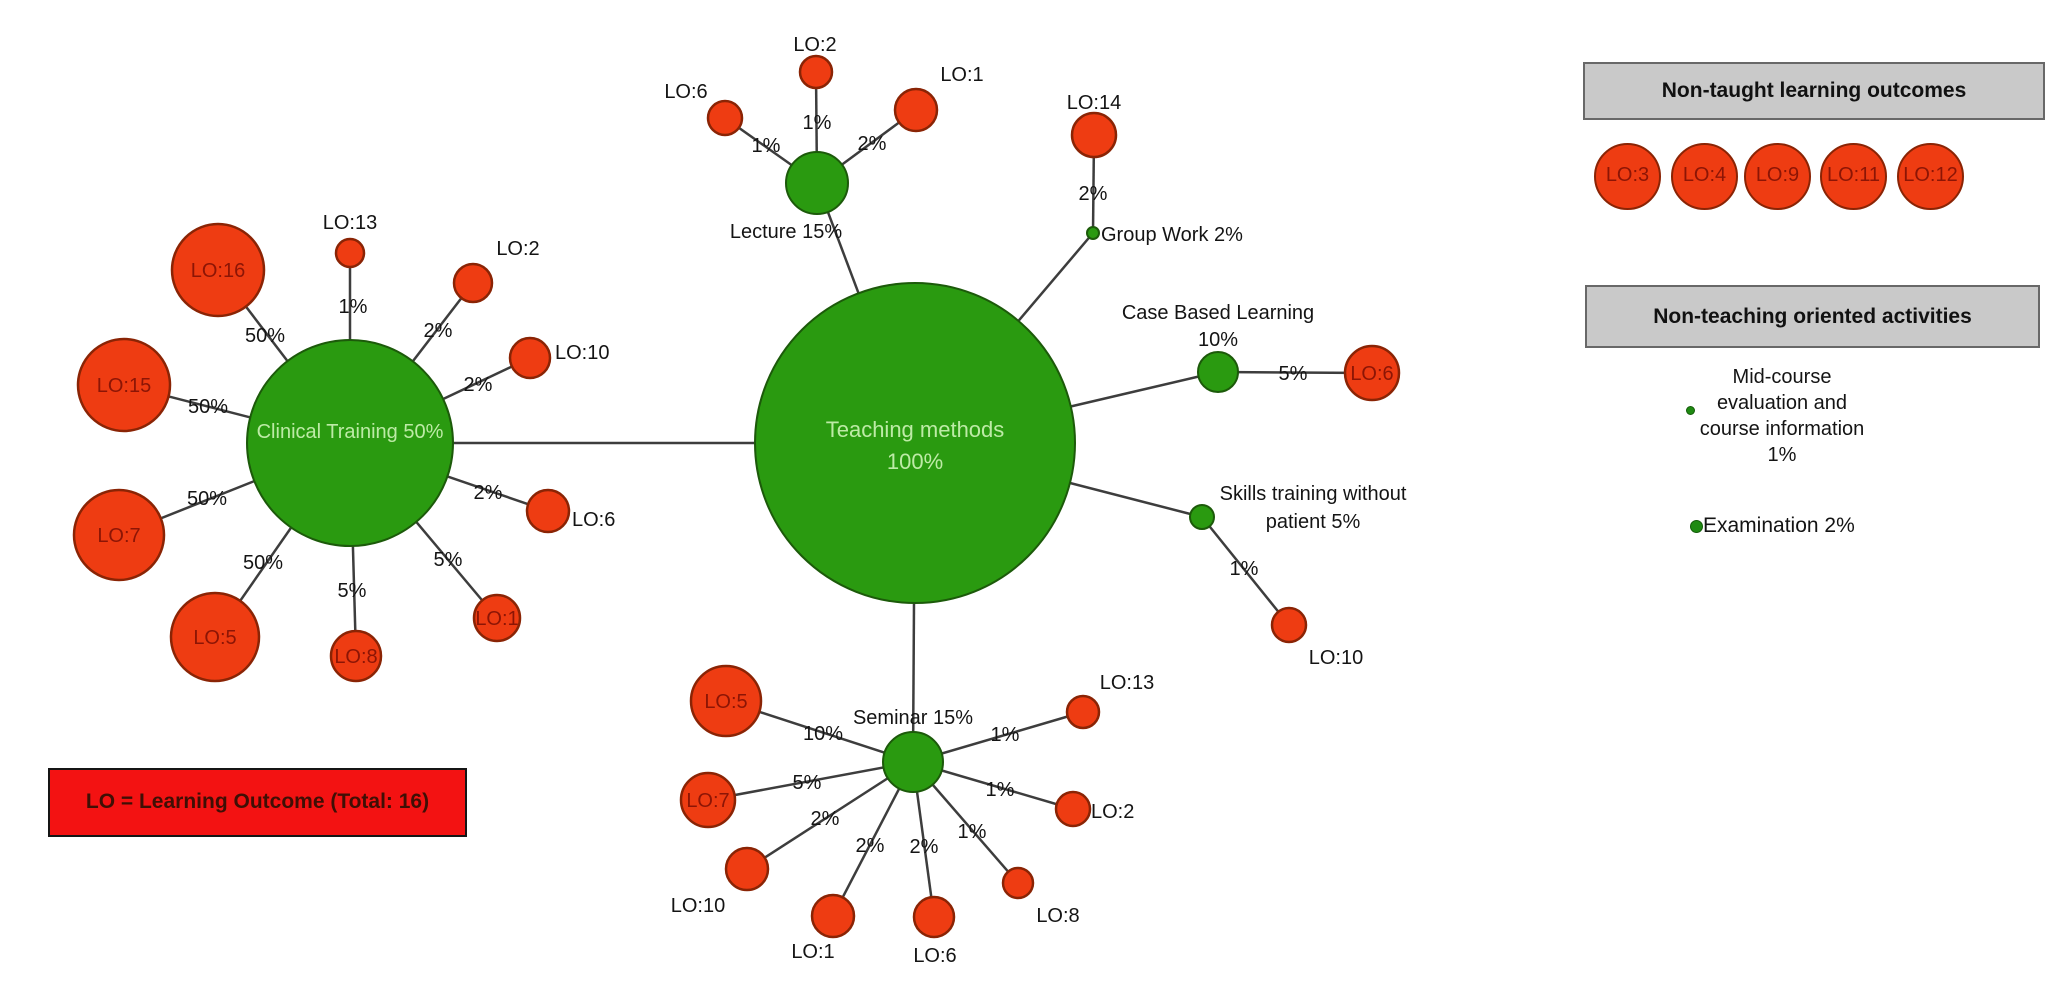 The height and width of the screenshot is (1001, 2059). Describe the element at coordinates (1696, 526) in the screenshot. I see `examination-dot` at that location.